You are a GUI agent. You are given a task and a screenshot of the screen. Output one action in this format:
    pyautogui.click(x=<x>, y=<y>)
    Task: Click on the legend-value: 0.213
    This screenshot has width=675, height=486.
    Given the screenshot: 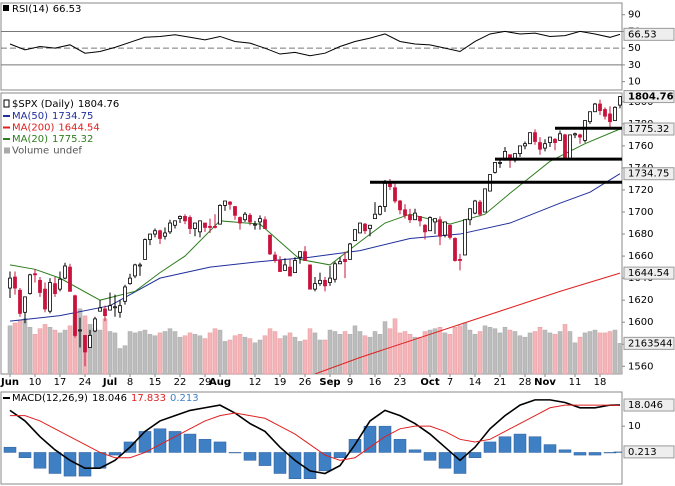 What is the action you would take?
    pyautogui.click(x=184, y=398)
    